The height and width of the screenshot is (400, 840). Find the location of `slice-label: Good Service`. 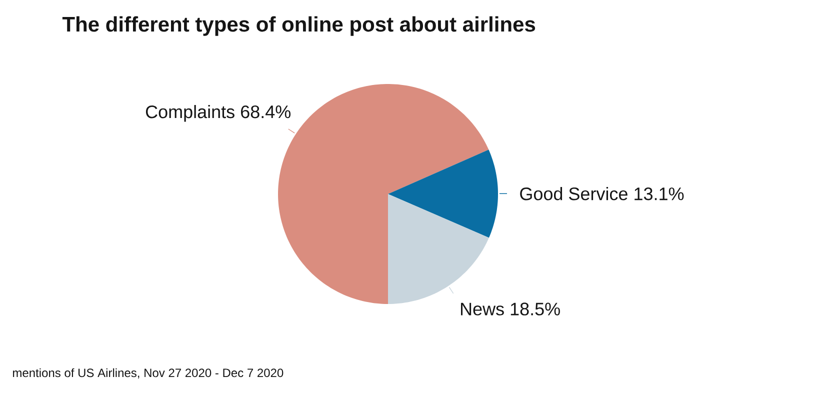

slice-label: Good Service is located at coordinates (574, 193).